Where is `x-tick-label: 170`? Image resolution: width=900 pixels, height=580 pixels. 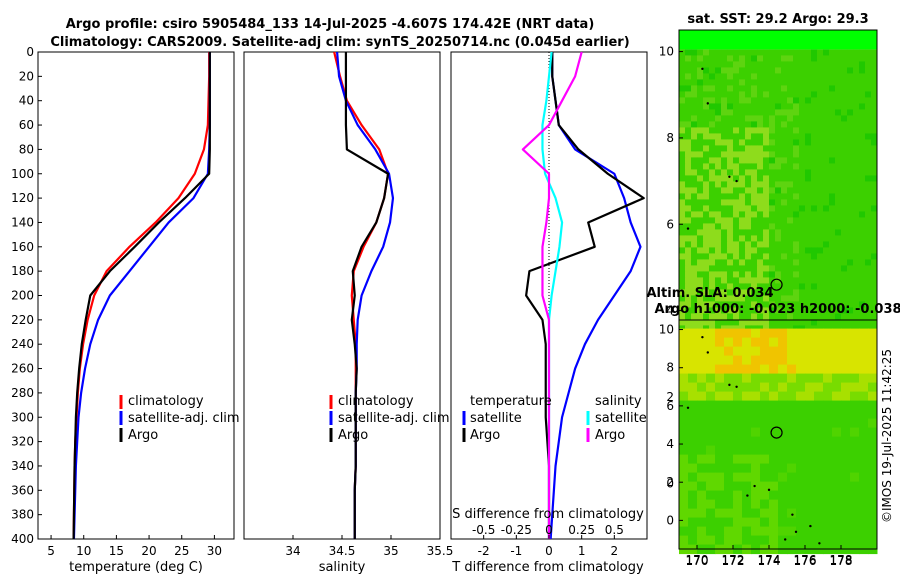 x-tick-label: 170 is located at coordinates (697, 561).